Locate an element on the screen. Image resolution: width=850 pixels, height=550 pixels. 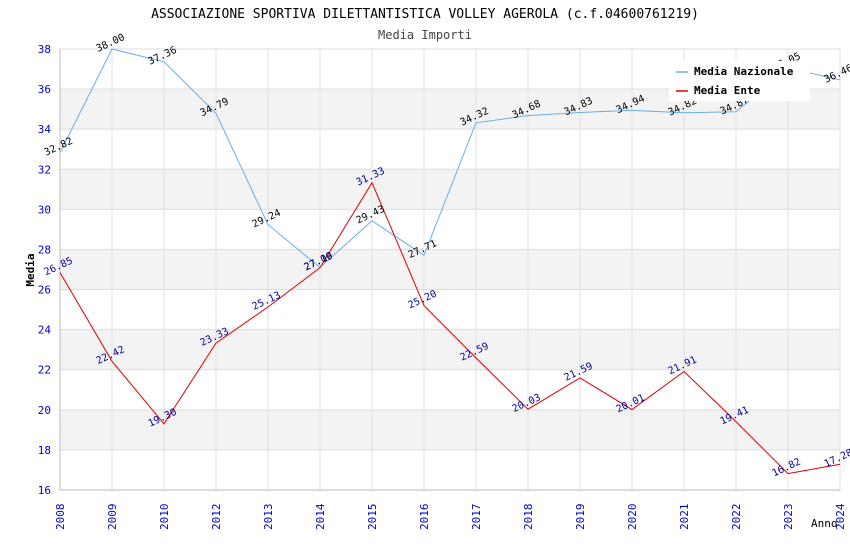
data-label: 37.36 is located at coordinates (163, 56).